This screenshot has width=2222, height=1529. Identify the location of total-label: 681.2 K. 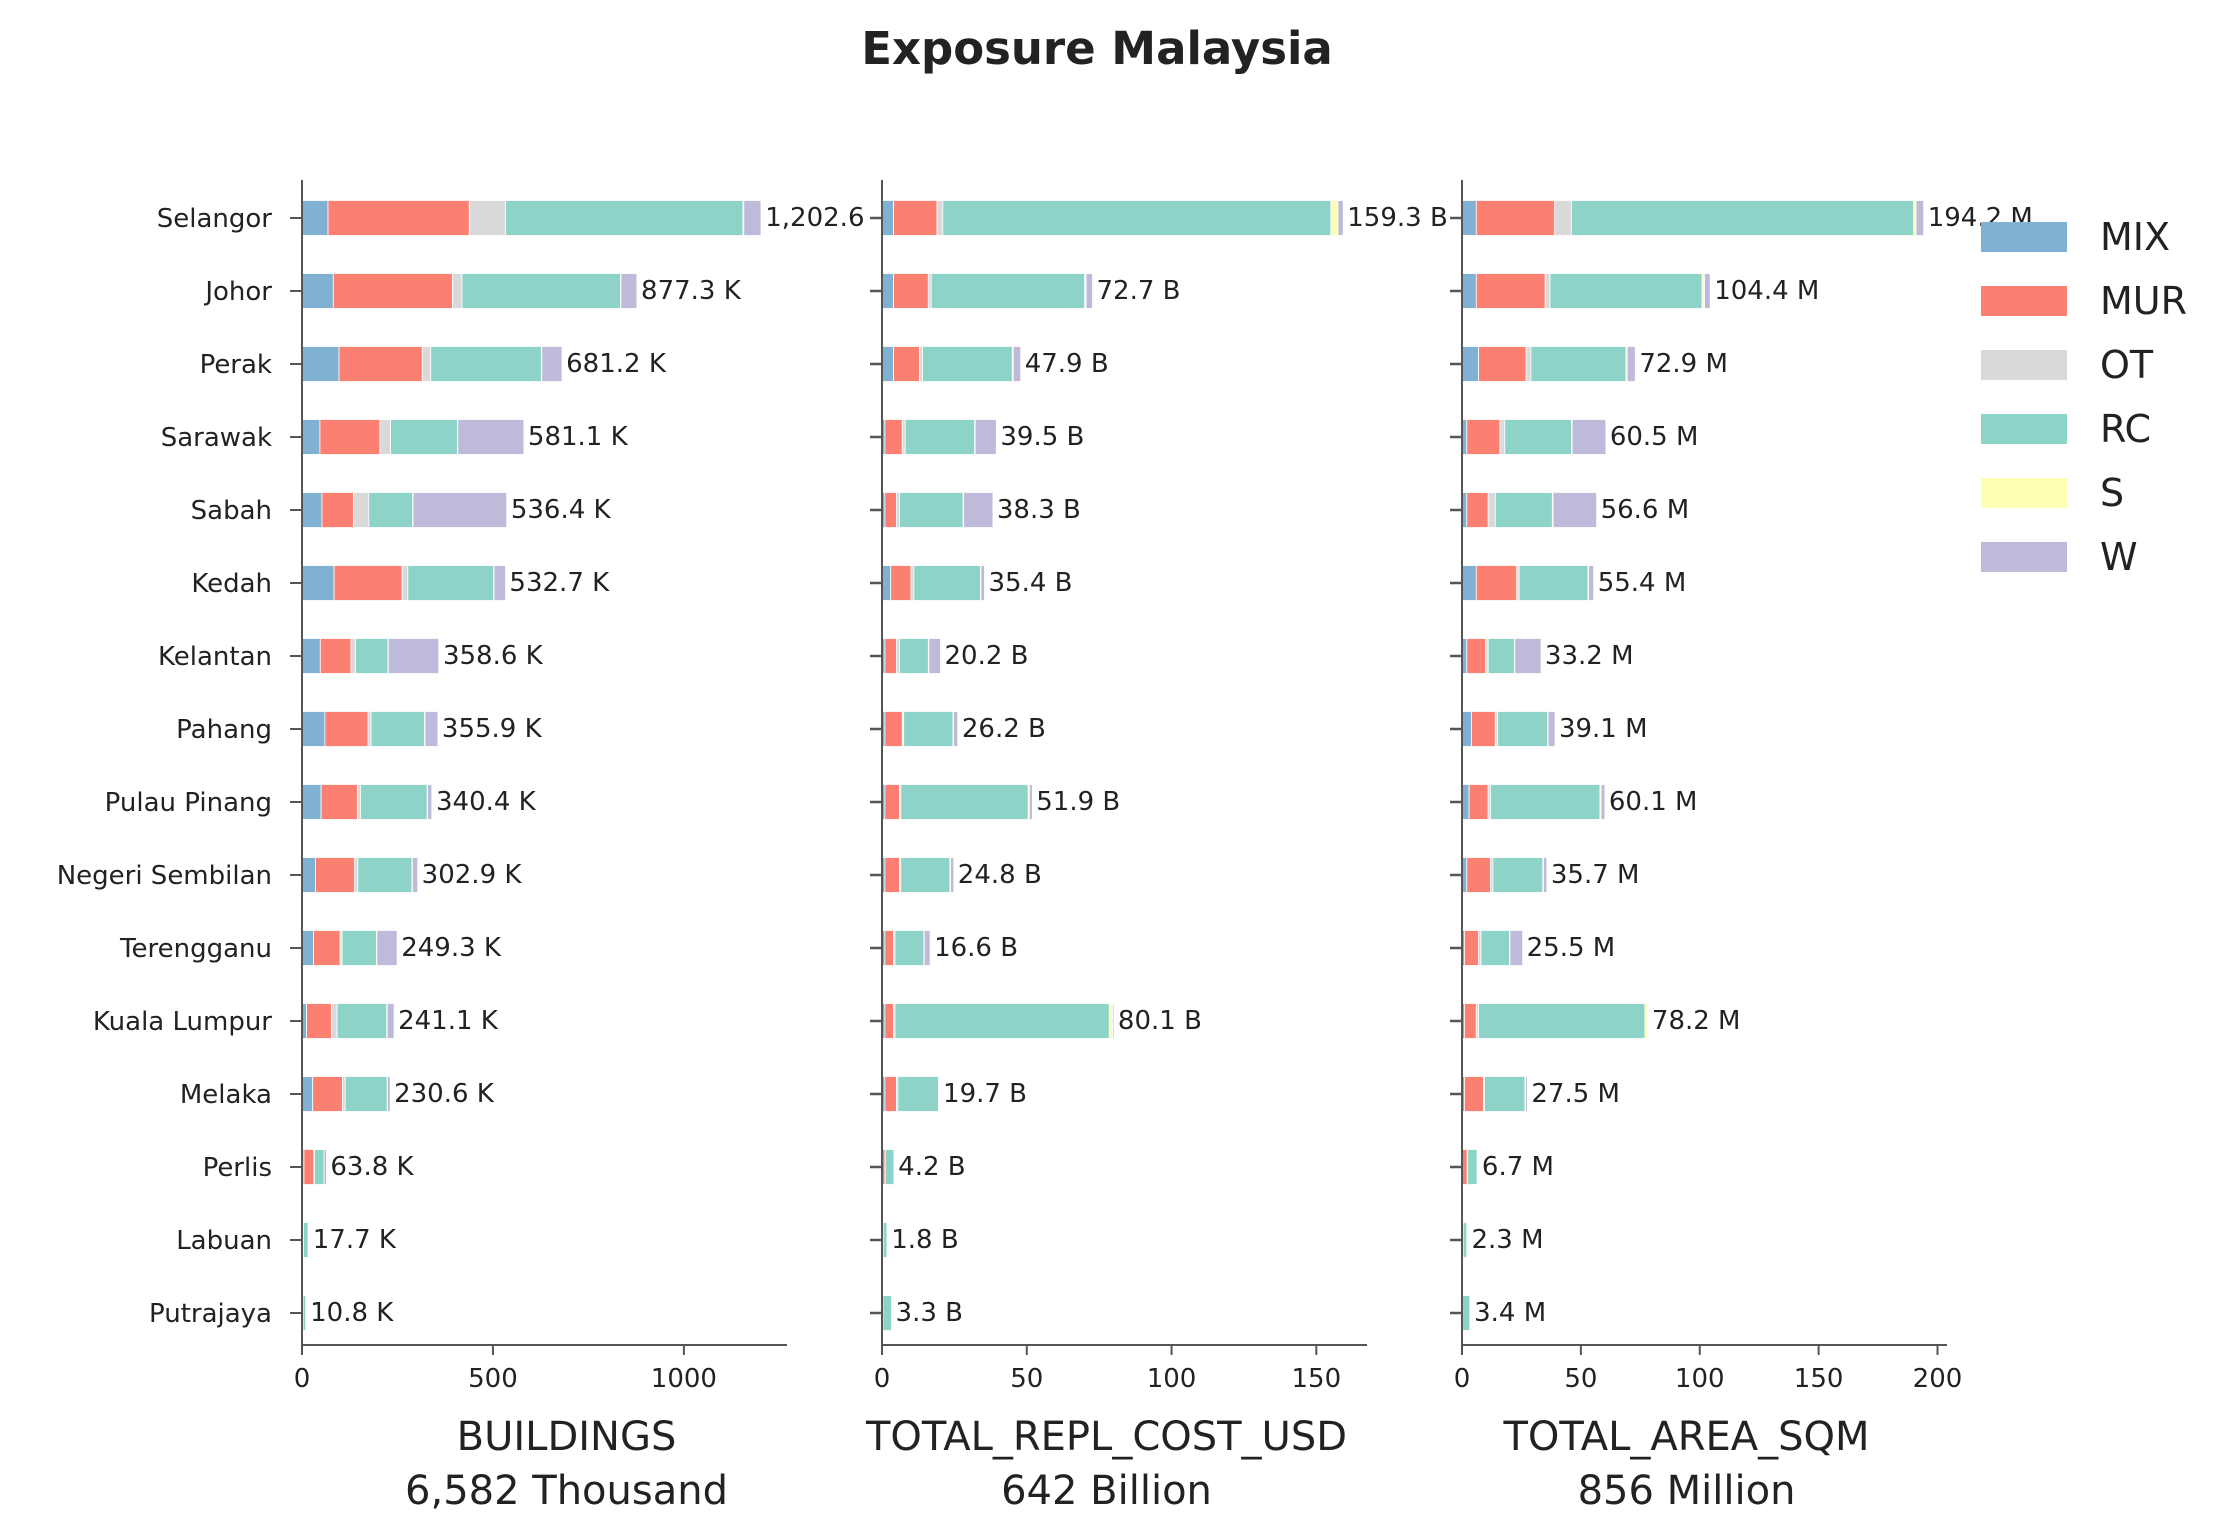
(616, 364).